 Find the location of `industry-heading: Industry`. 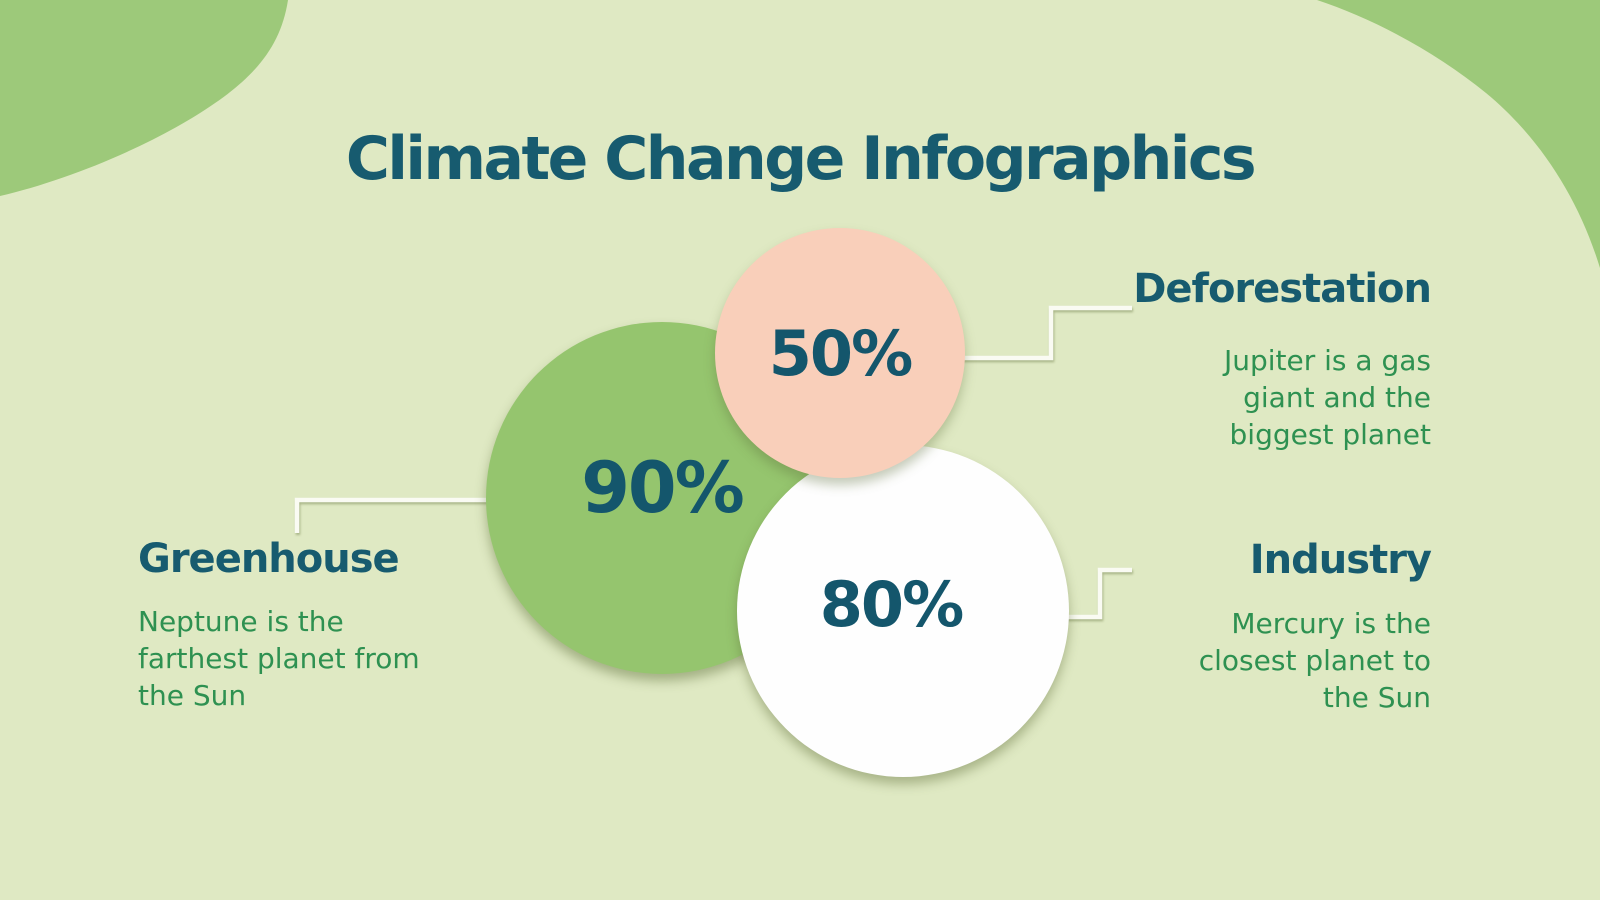

industry-heading: Industry is located at coordinates (1340, 560).